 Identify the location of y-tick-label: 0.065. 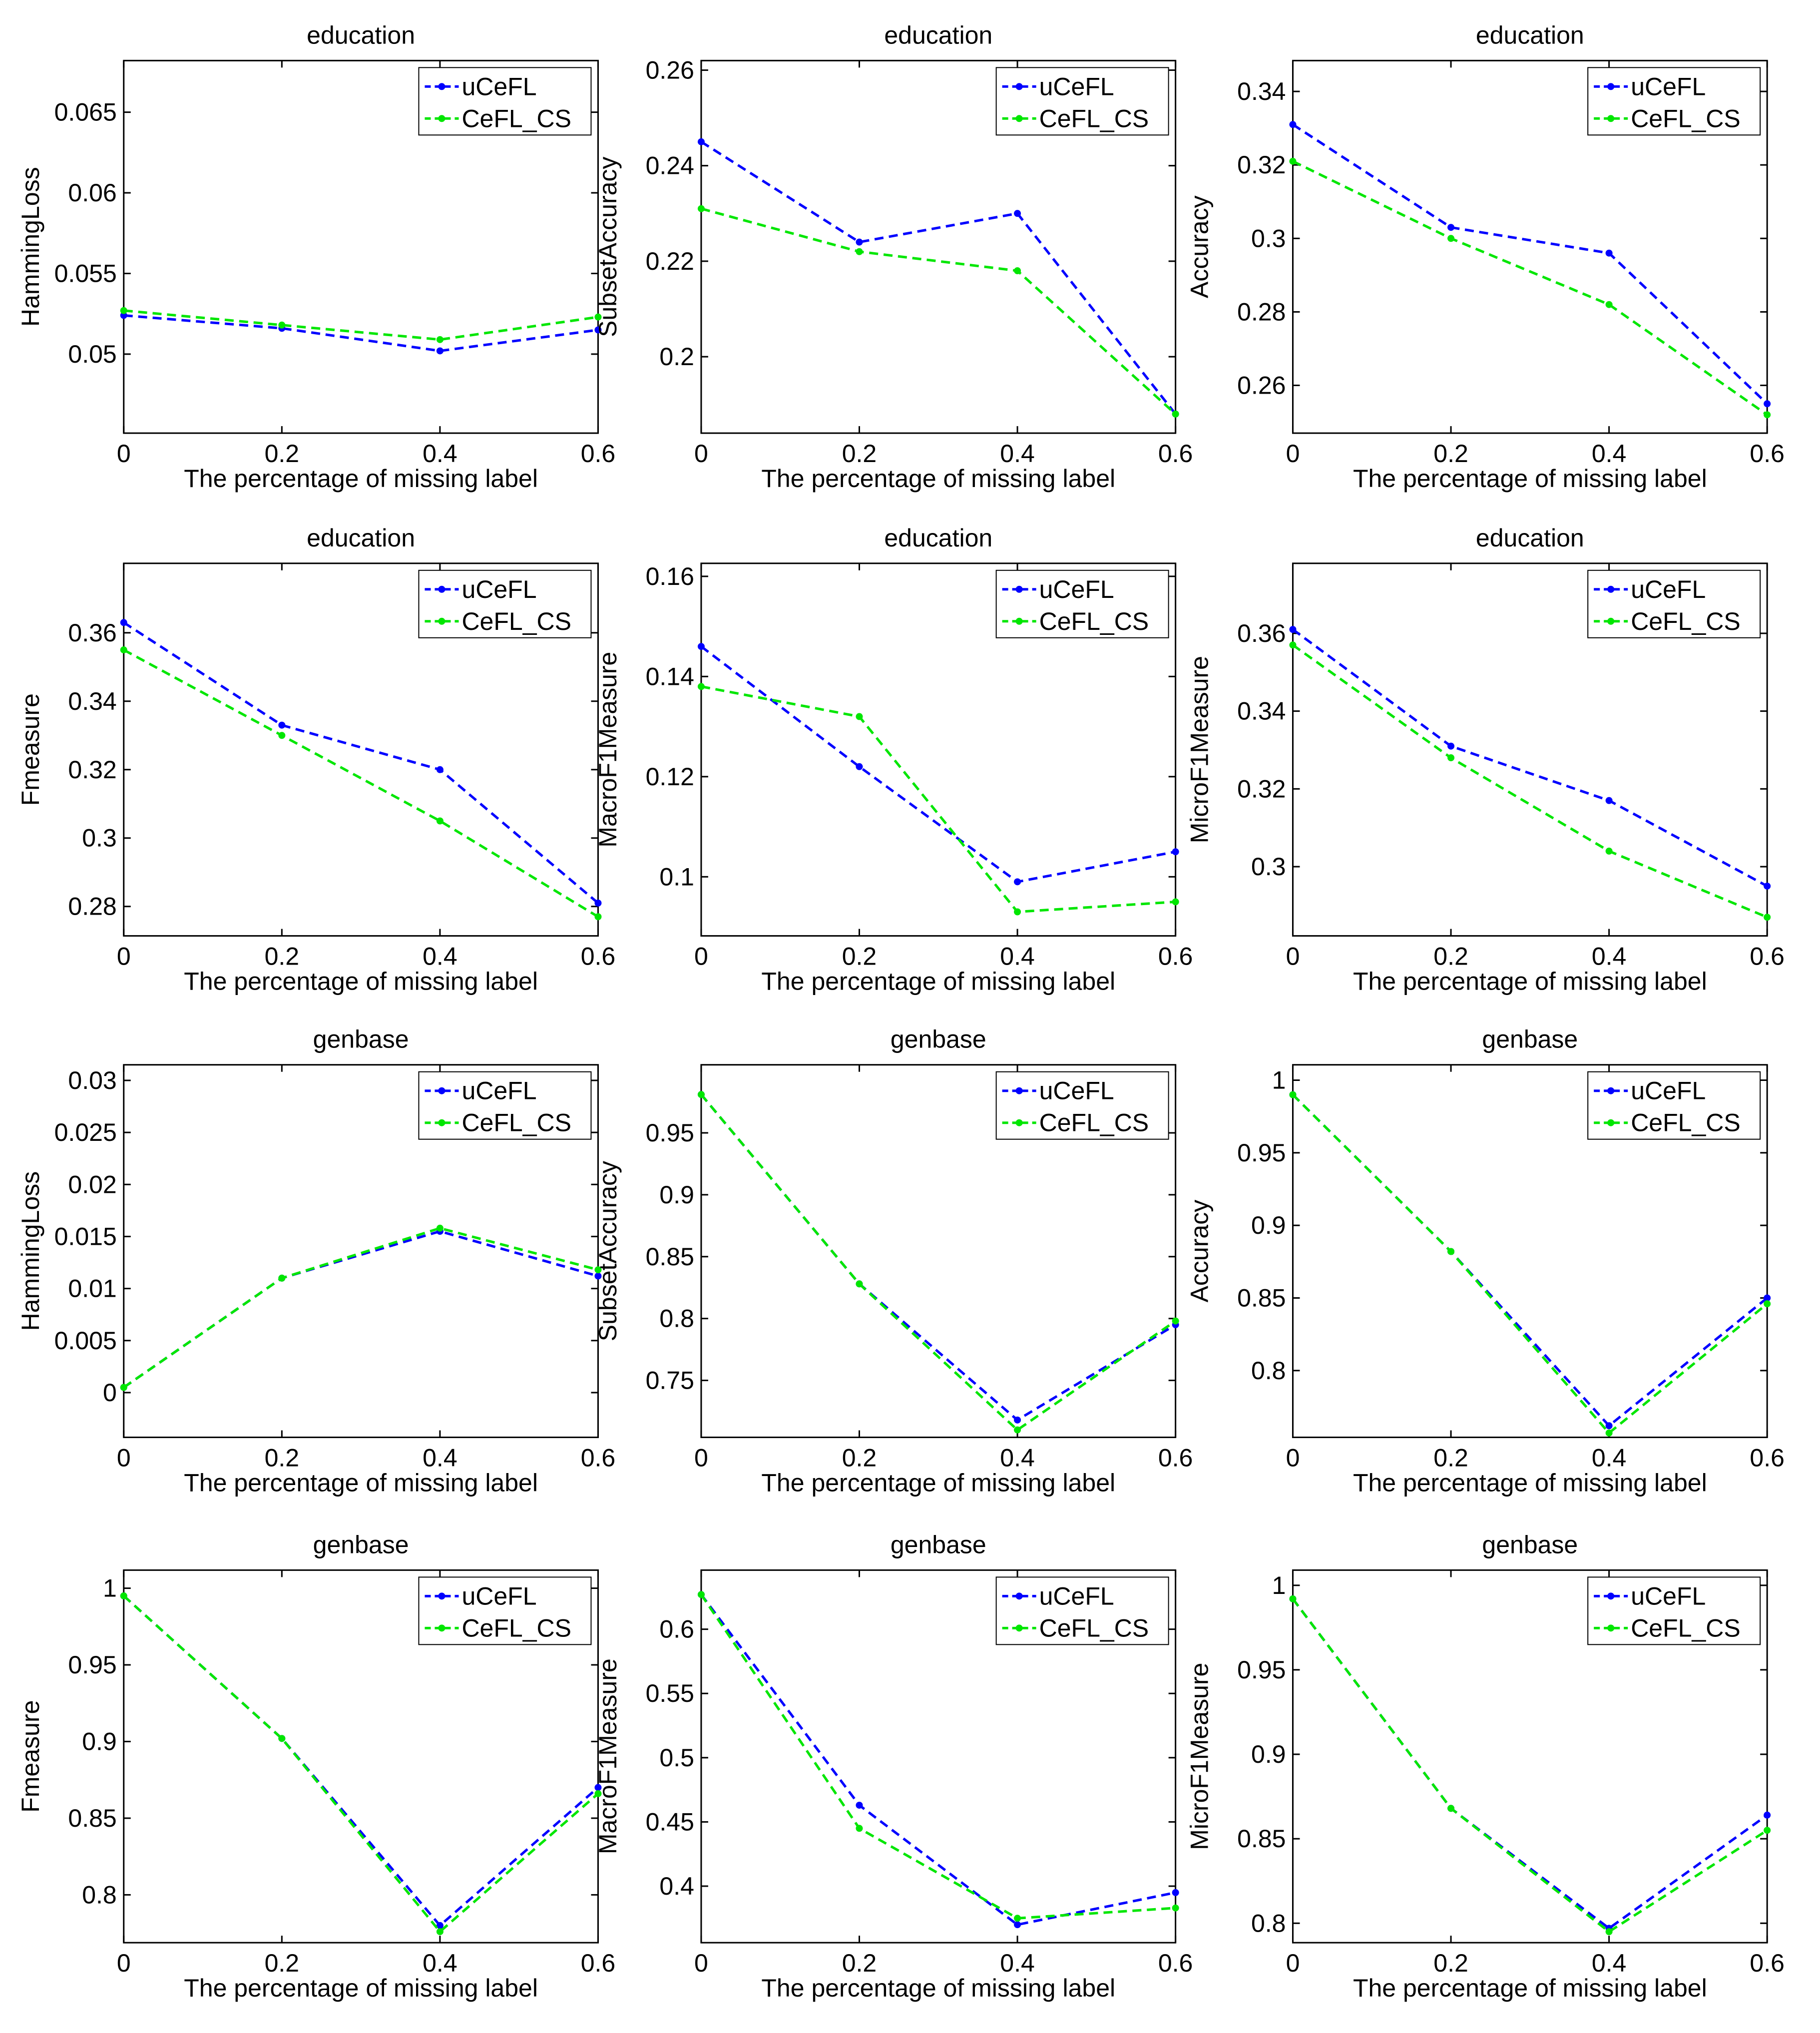
(85, 112).